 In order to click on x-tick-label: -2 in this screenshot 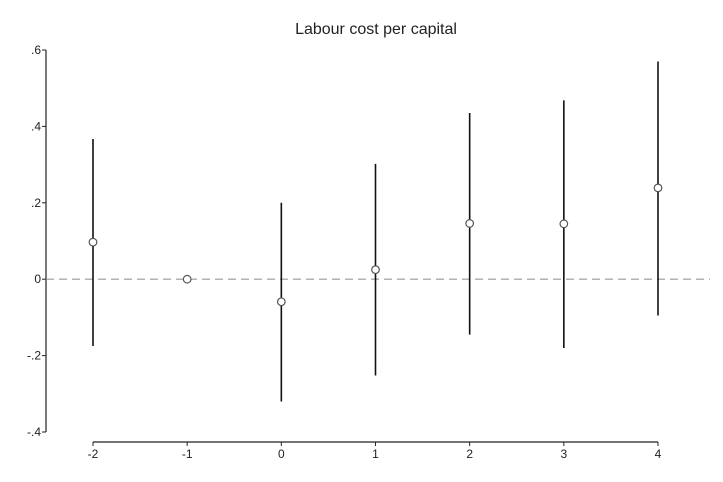, I will do `click(93, 454)`.